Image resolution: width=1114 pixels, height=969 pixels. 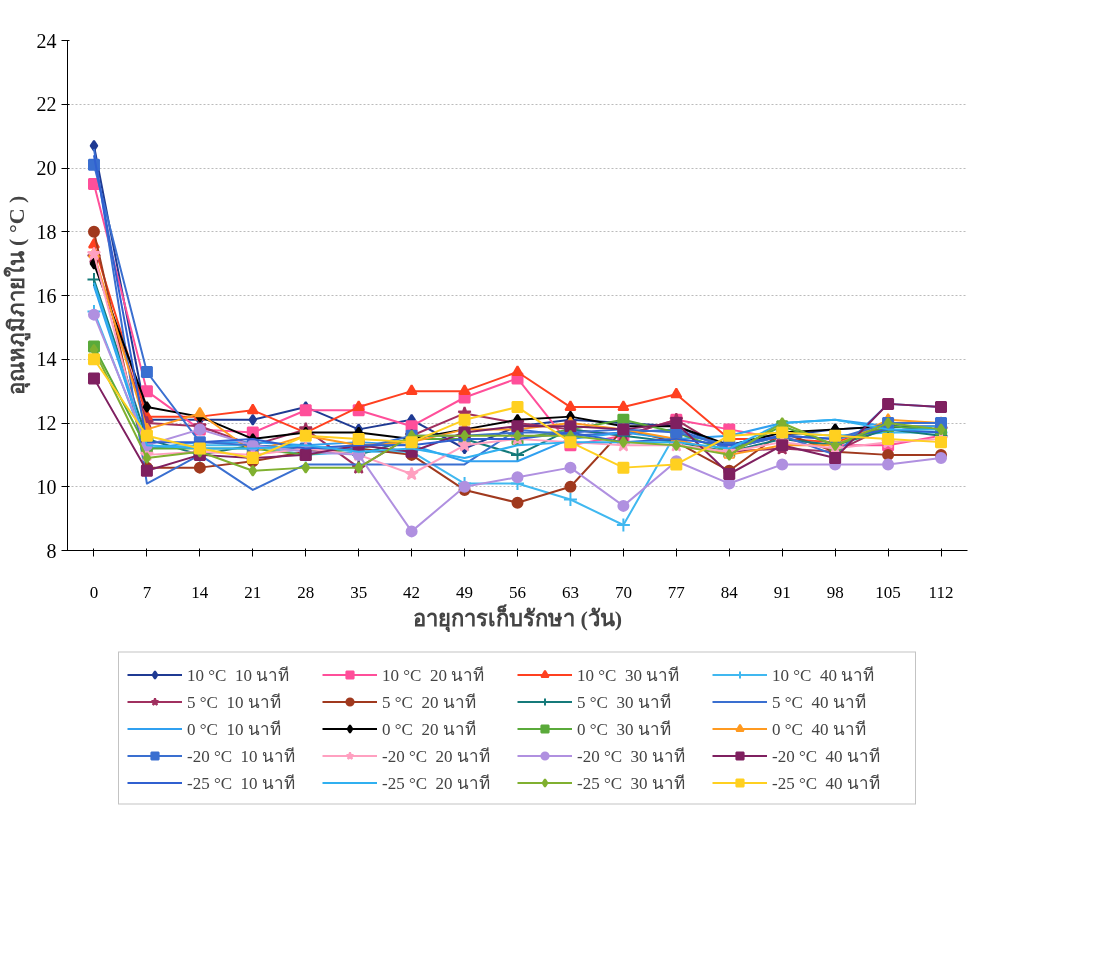 What do you see at coordinates (306, 592) in the screenshot?
I see `x-tick-label: 28` at bounding box center [306, 592].